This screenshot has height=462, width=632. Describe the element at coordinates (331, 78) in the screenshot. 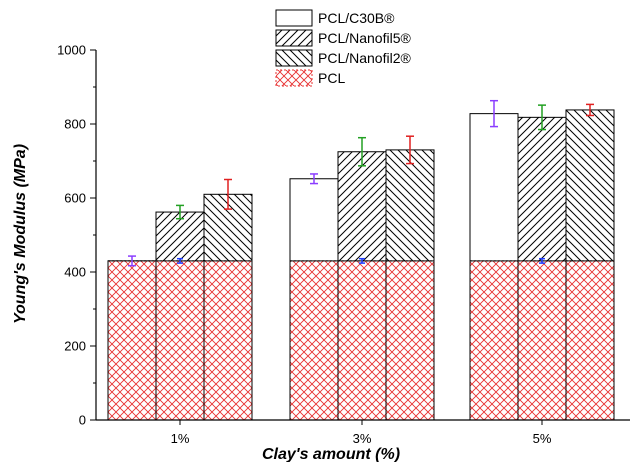

I see `legend-label: PCL` at that location.